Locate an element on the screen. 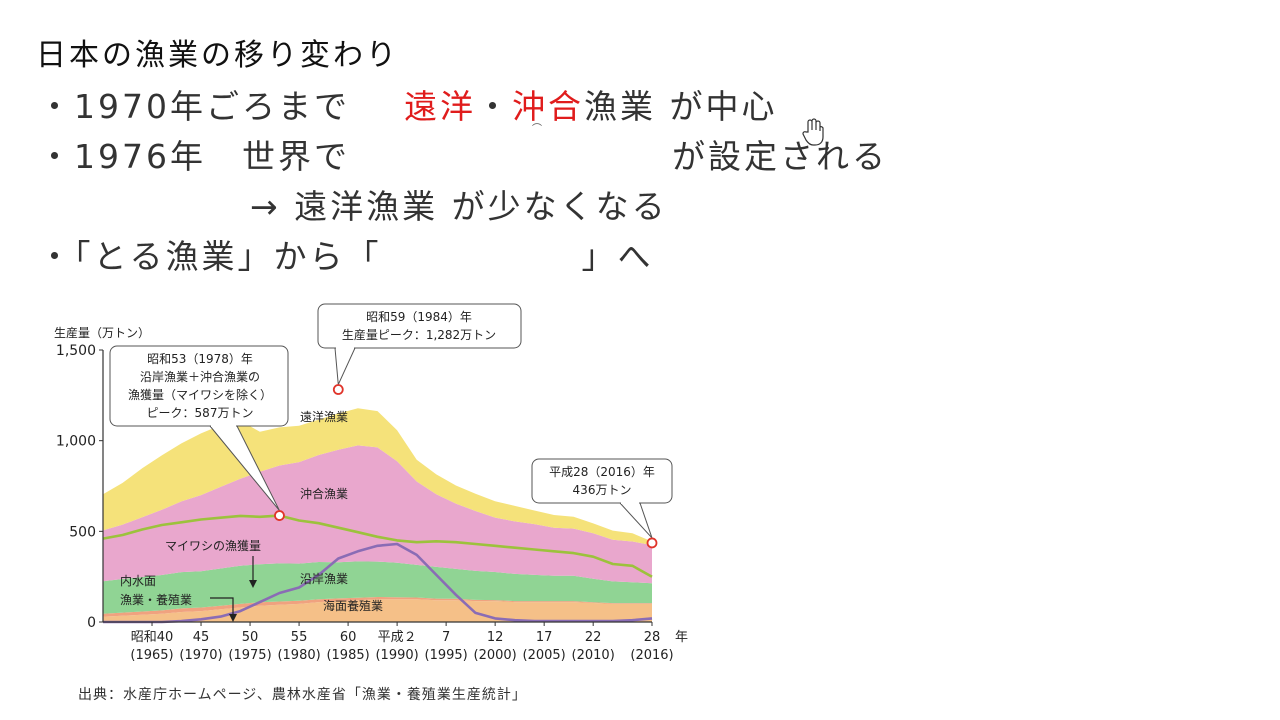 This screenshot has width=1280, height=720. inland-pointer is located at coordinates (222, 608).